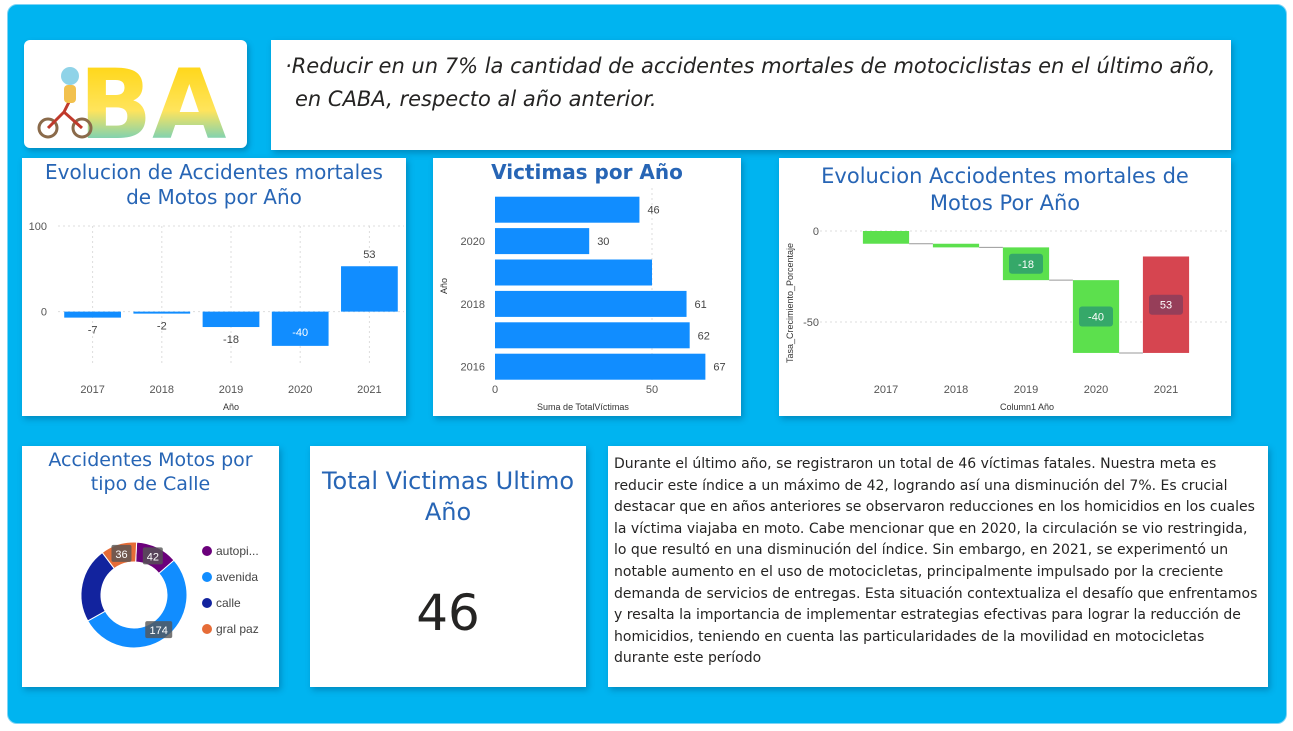  I want to click on y-tick-label: 2020, so click(473, 242).